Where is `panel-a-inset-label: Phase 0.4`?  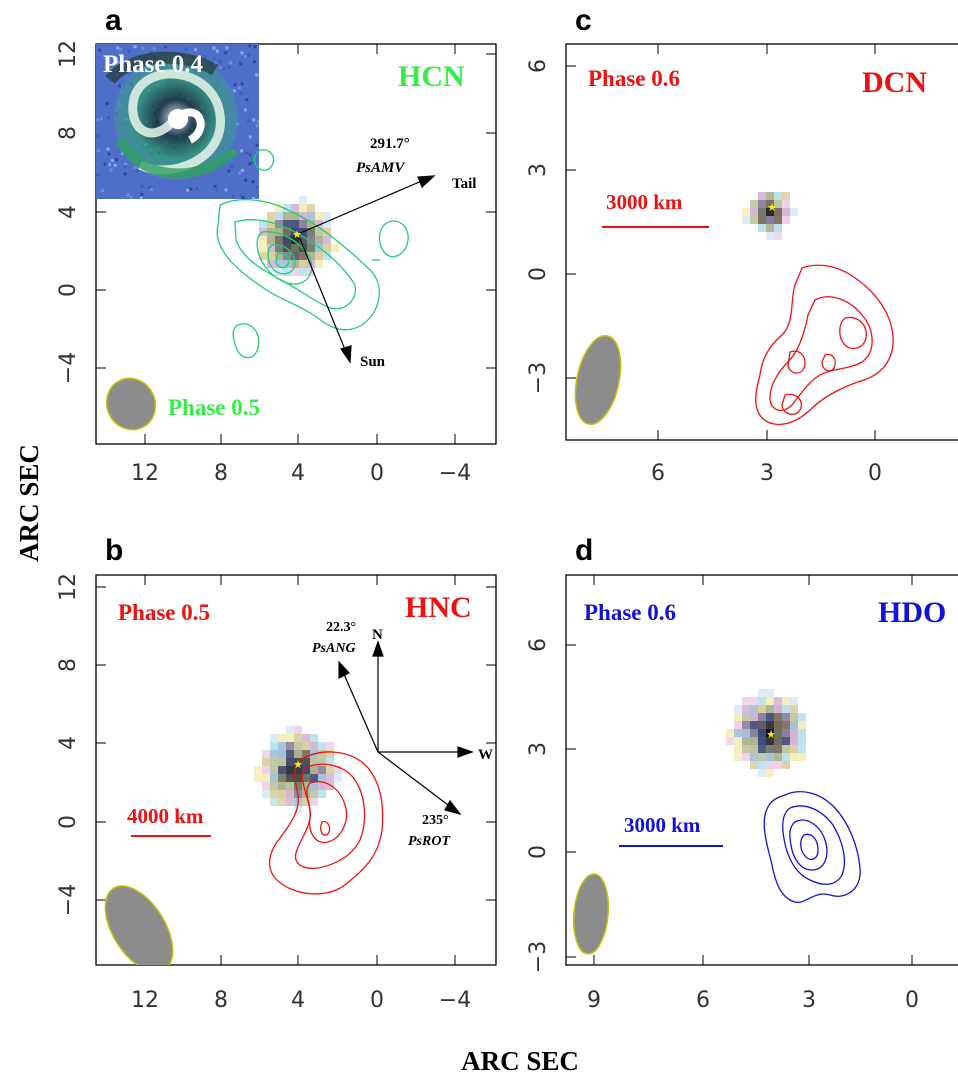 panel-a-inset-label: Phase 0.4 is located at coordinates (153, 64).